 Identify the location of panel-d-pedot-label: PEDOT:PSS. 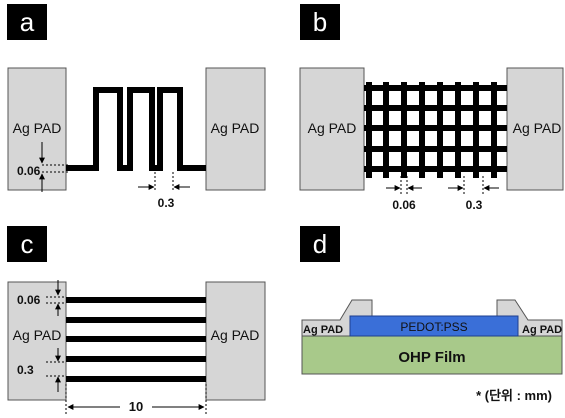
(433, 327).